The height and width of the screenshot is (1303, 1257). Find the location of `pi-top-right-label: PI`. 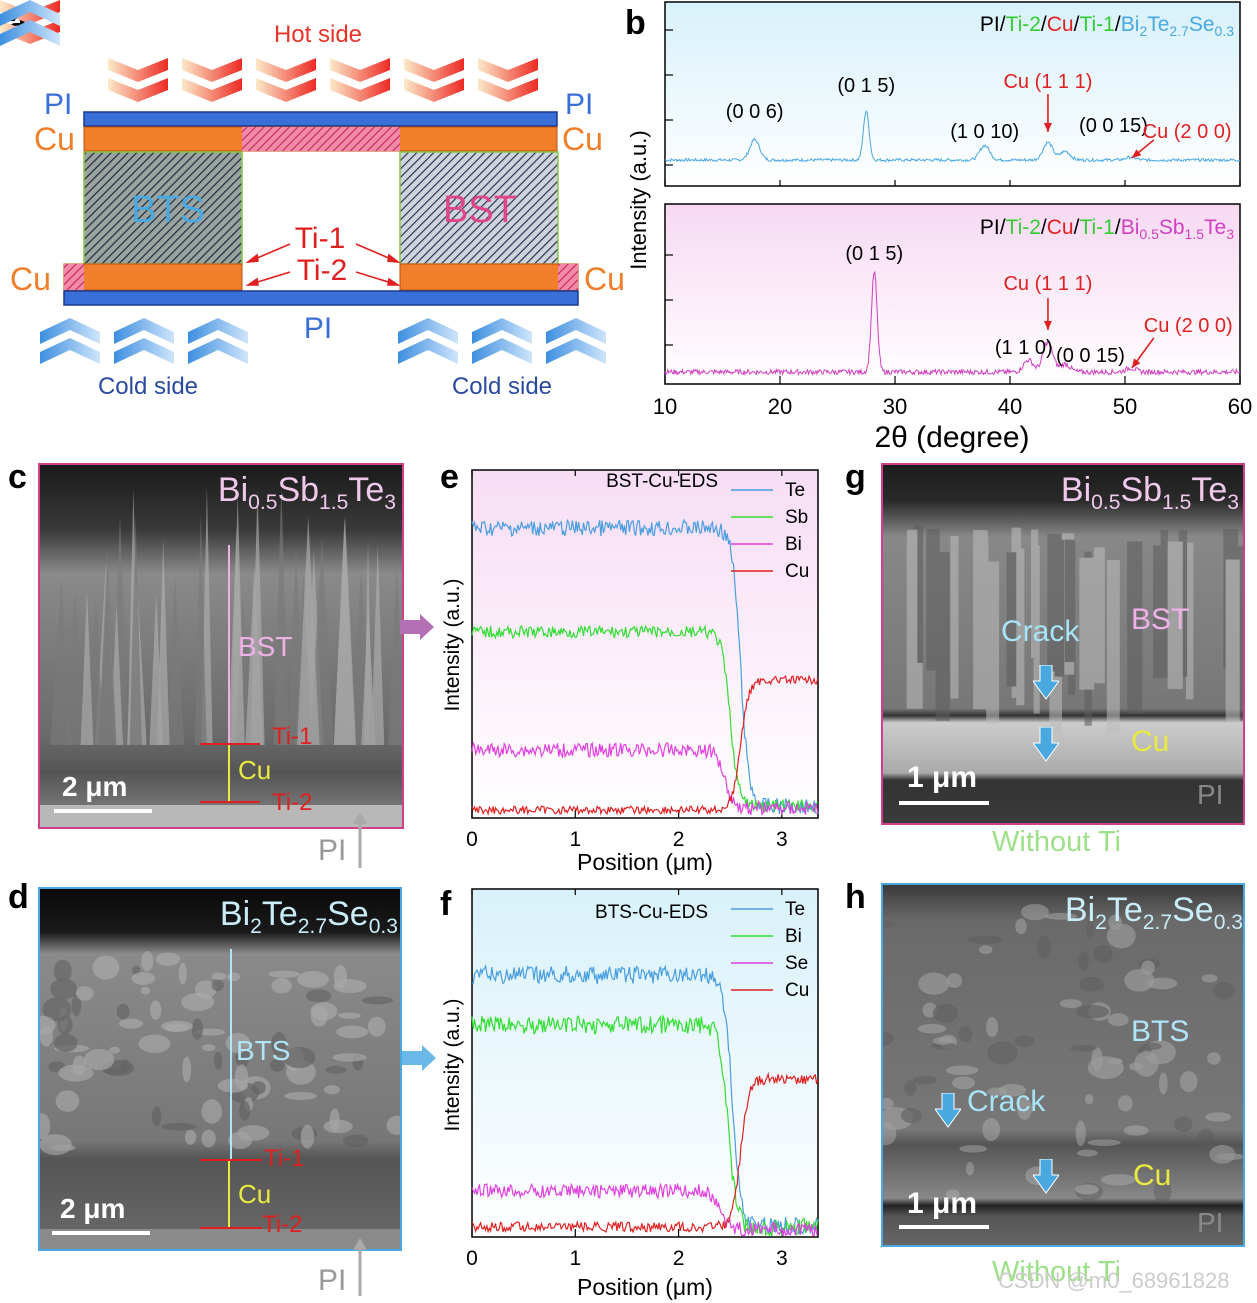

pi-top-right-label: PI is located at coordinates (579, 104).